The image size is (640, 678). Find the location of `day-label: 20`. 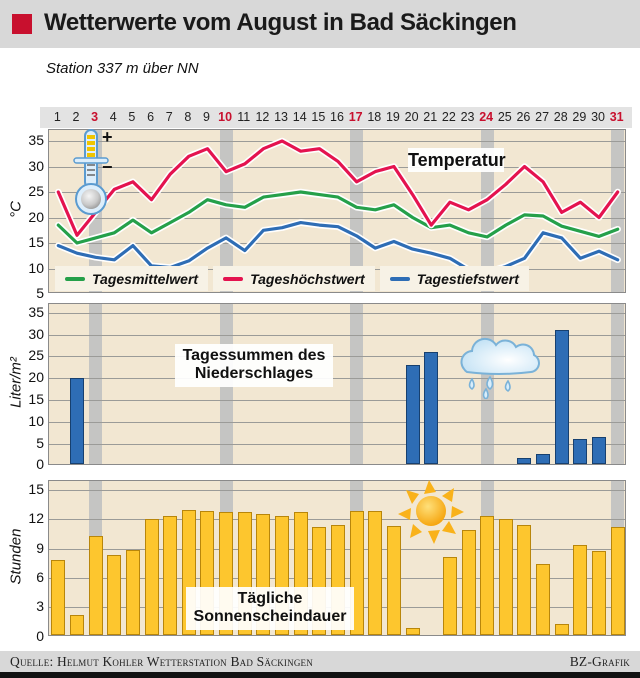

day-label: 20 is located at coordinates (411, 117).